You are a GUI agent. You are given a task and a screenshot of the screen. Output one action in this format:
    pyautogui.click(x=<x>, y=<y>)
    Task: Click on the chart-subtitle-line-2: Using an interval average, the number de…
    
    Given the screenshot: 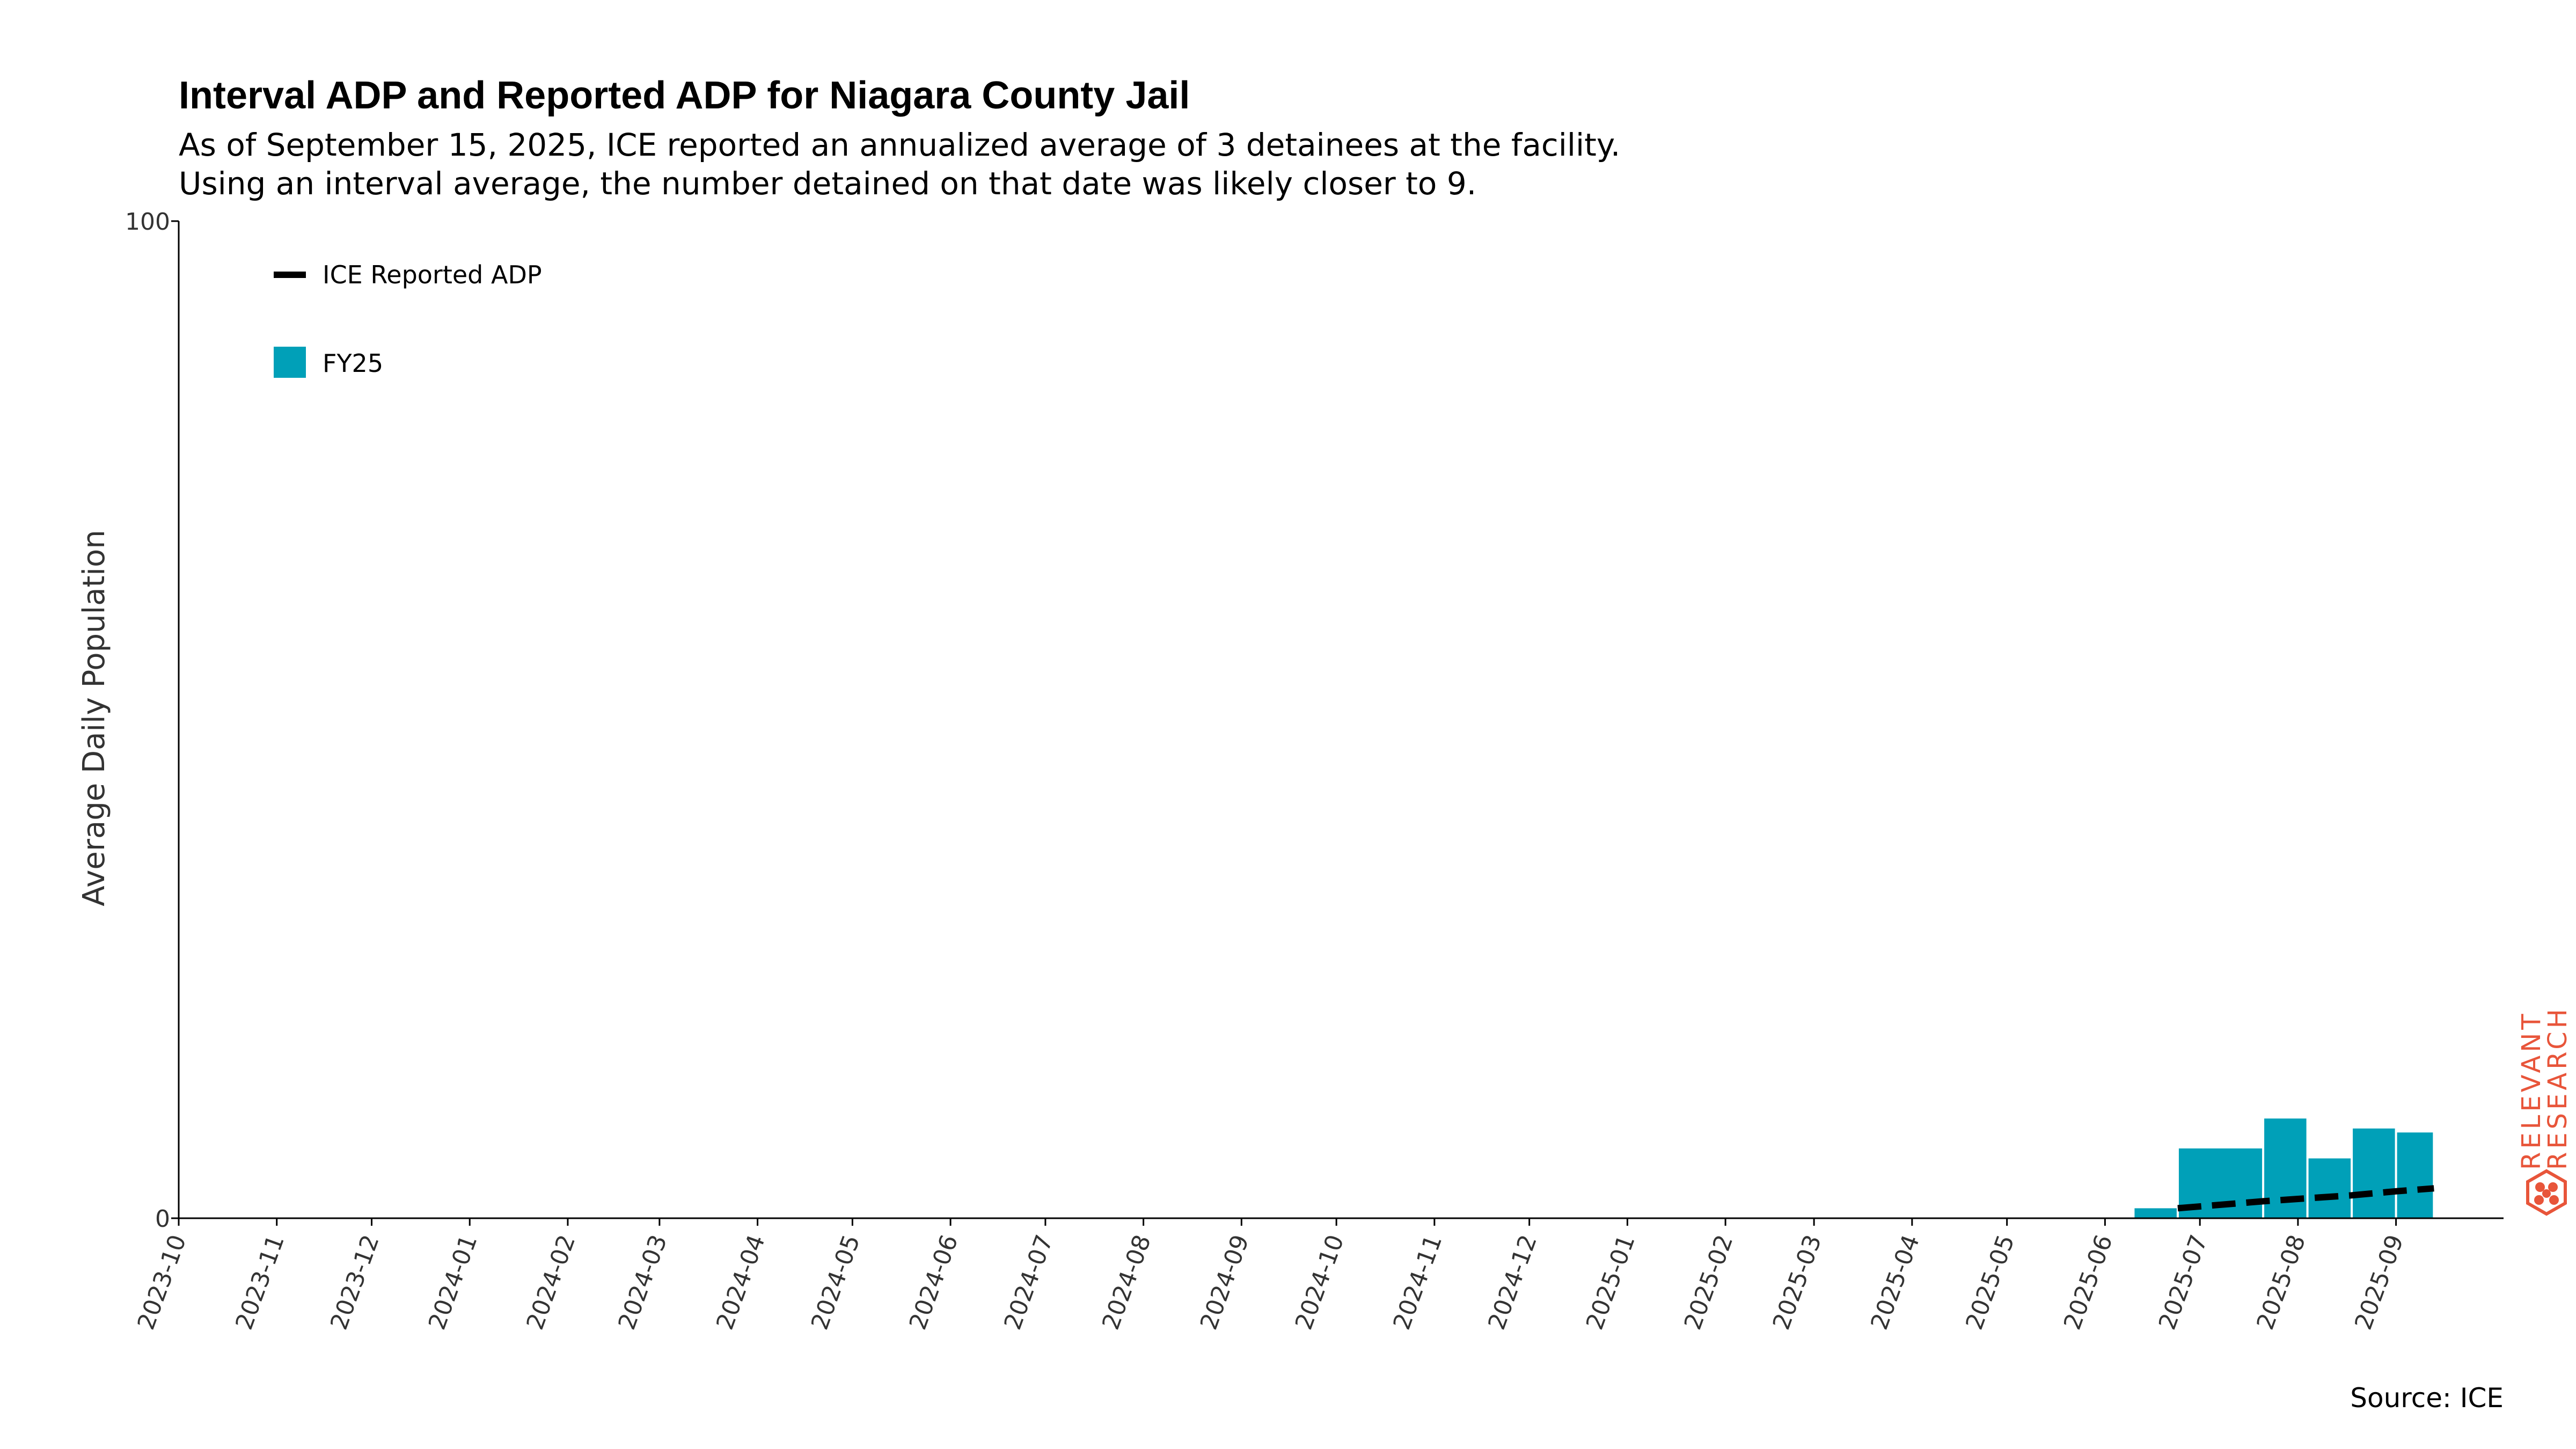 What is the action you would take?
    pyautogui.click(x=827, y=183)
    